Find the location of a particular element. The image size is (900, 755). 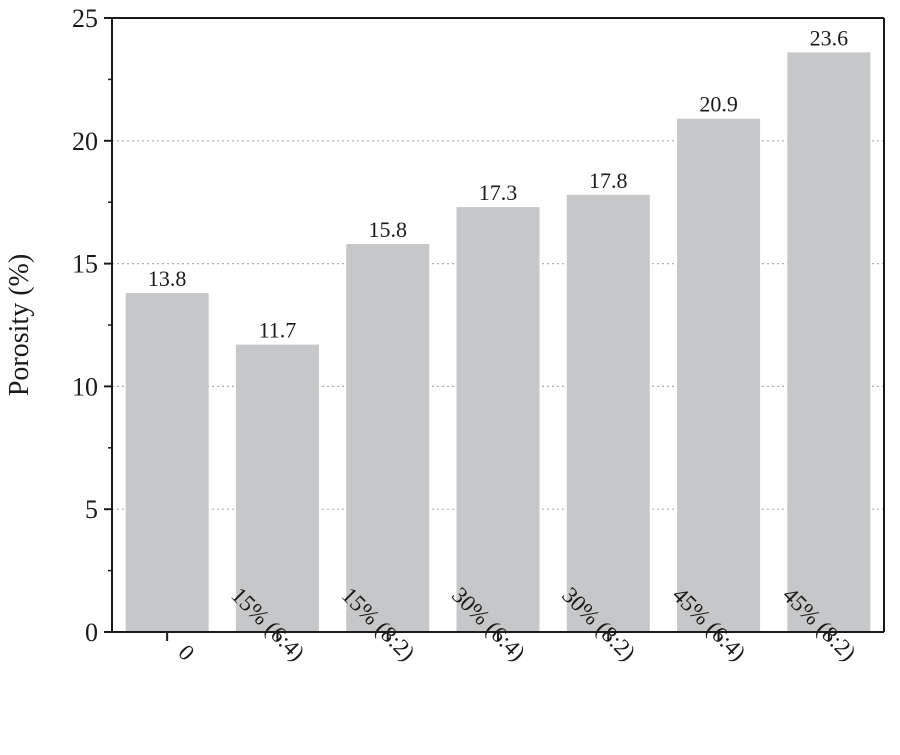

data-label: 17.8 is located at coordinates (608, 180).